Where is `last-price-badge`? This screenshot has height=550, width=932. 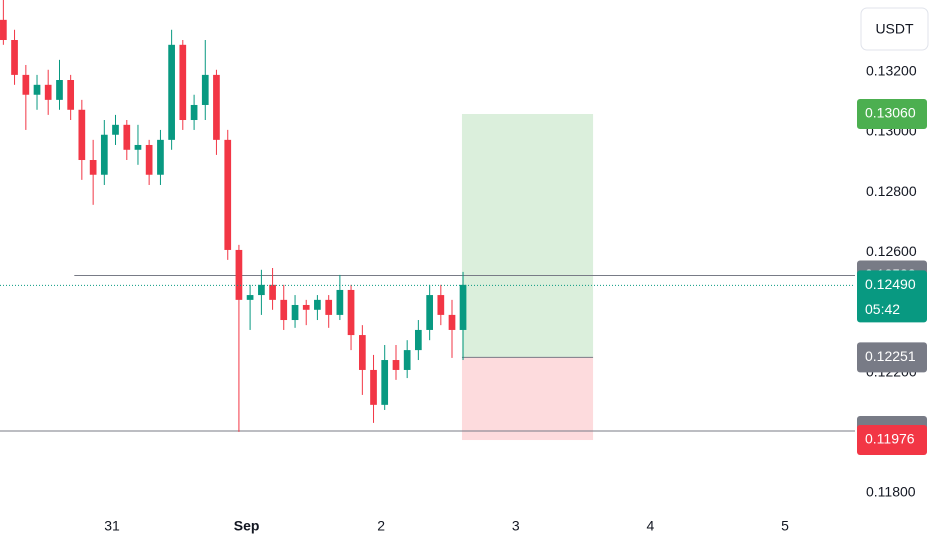 last-price-badge is located at coordinates (892, 296).